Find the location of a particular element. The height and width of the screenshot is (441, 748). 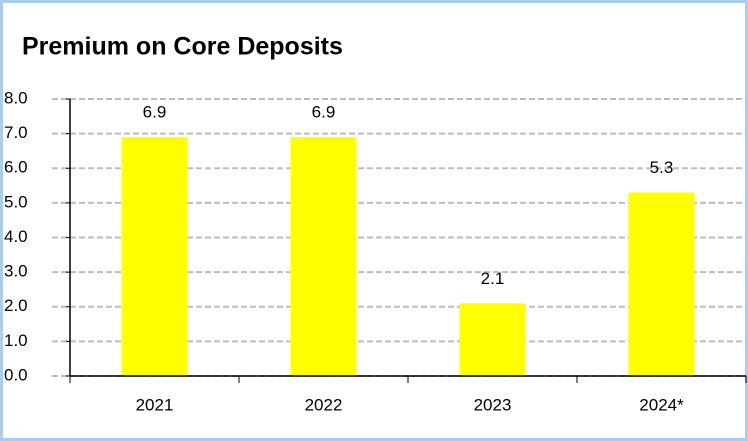

y-tick-label: 0.0 is located at coordinates (16, 374).